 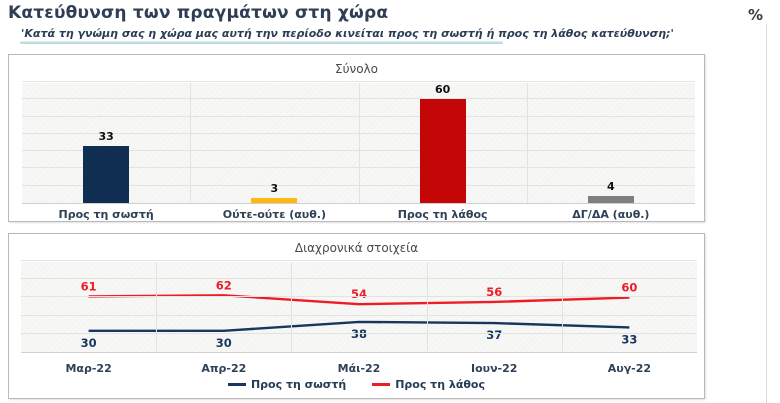 I want to click on subtitle-highlight-line, so click(x=261, y=42).